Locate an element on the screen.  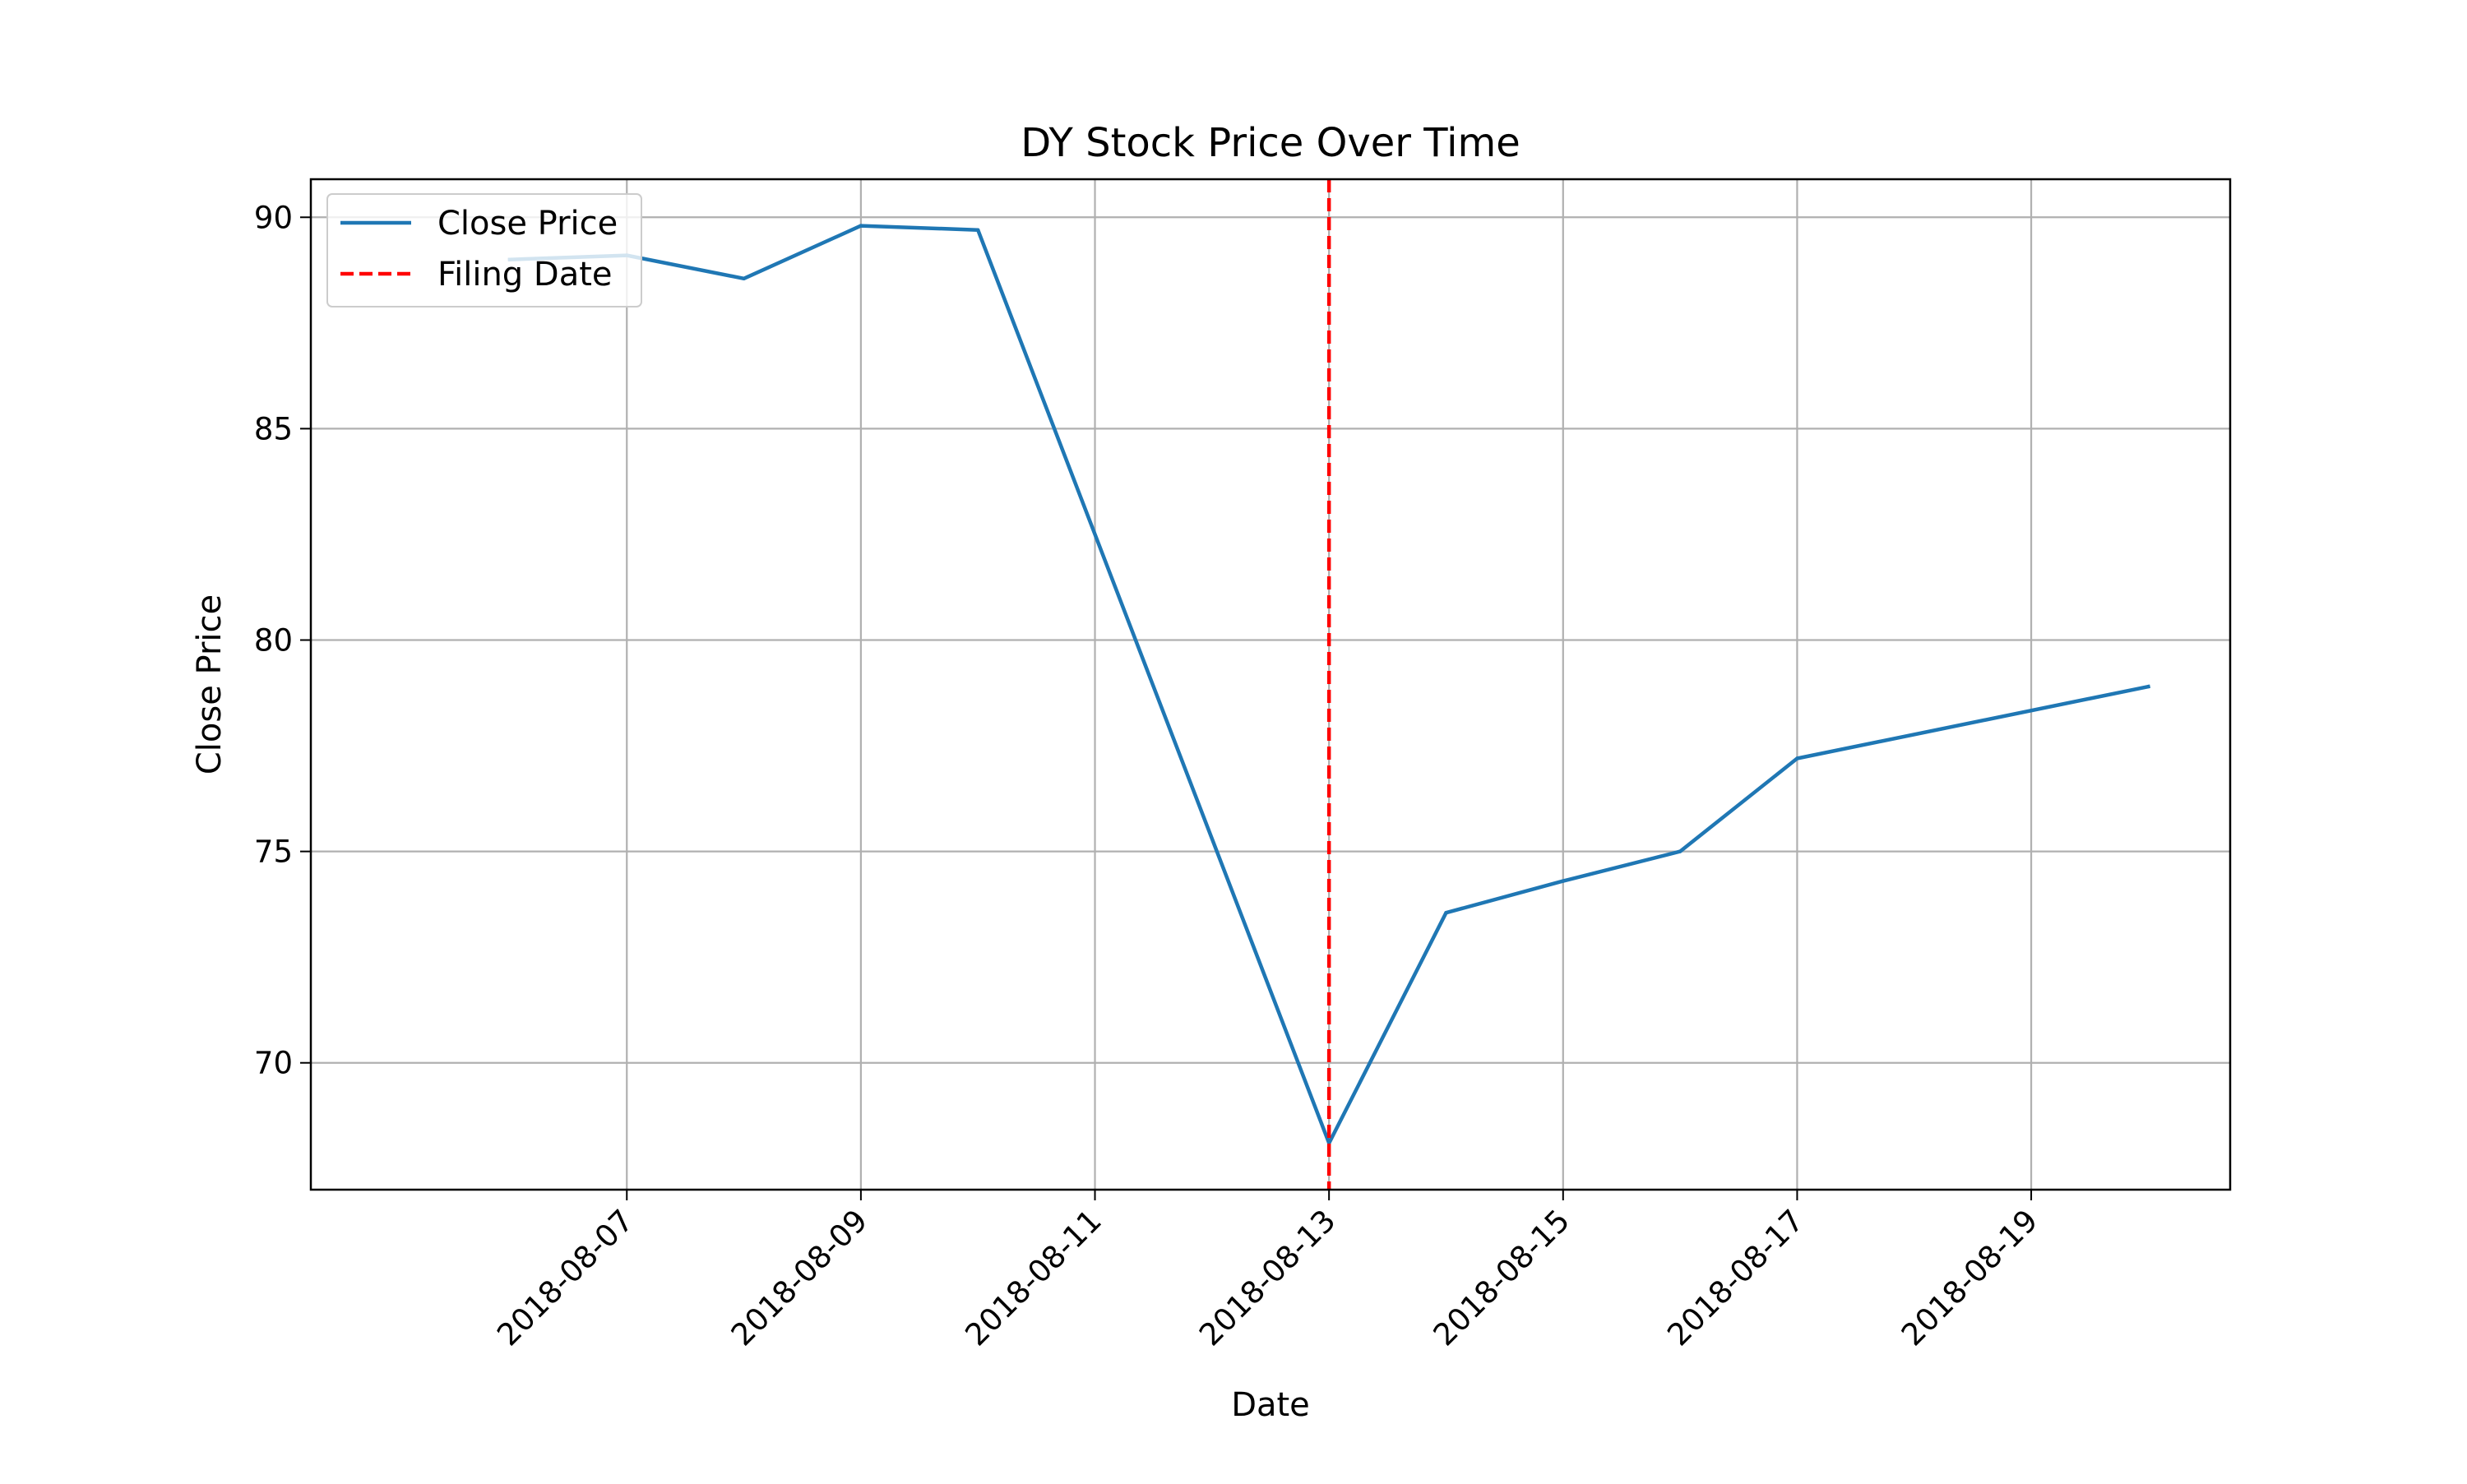
chart-title: DY Stock Price Over Time is located at coordinates (1270, 143).